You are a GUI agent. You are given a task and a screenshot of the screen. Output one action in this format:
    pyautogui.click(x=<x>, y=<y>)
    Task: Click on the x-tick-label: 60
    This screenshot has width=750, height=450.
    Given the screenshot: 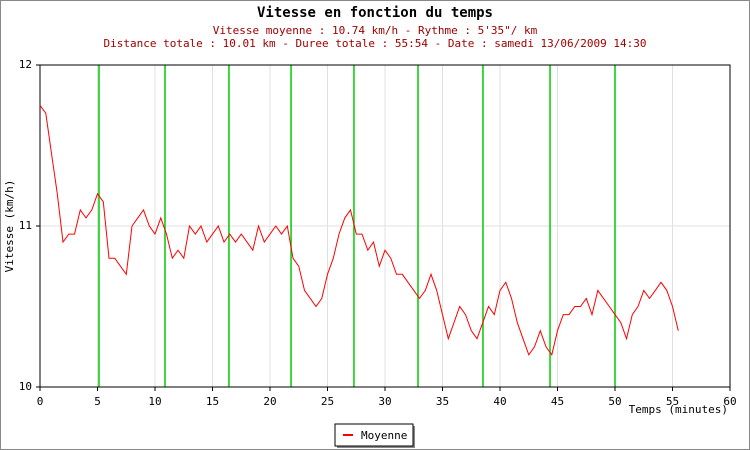 What is the action you would take?
    pyautogui.click(x=729, y=401)
    